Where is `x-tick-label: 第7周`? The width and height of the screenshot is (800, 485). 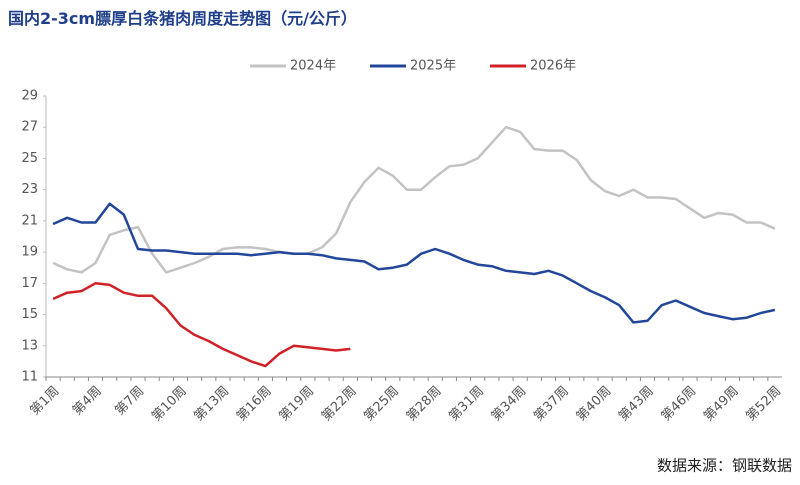 x-tick-label: 第7周 is located at coordinates (129, 401).